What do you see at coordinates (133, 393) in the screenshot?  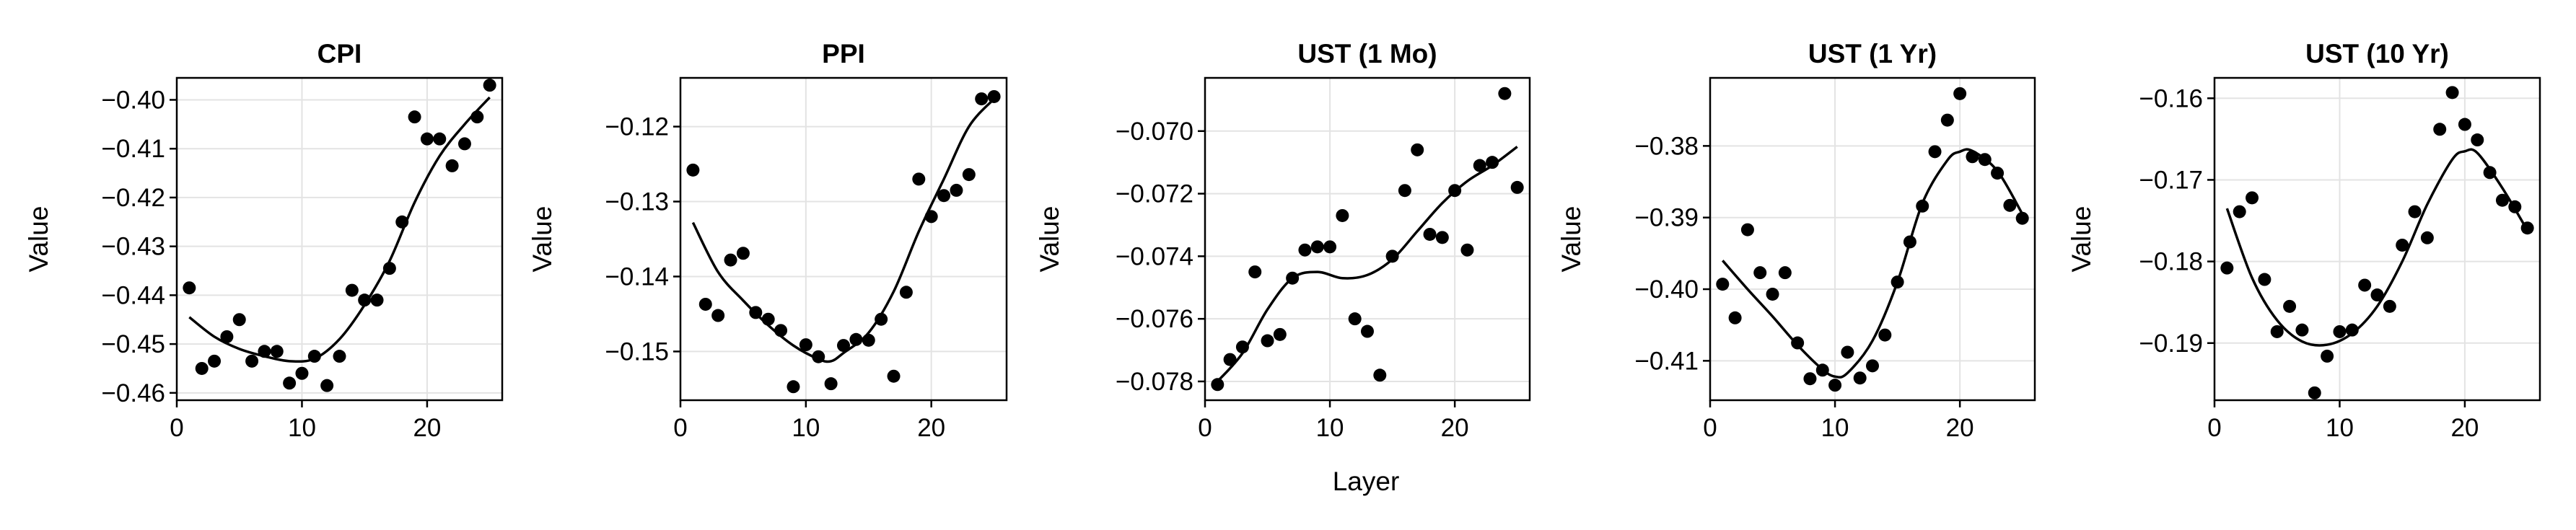 I see `y-tick-label: −0.46` at bounding box center [133, 393].